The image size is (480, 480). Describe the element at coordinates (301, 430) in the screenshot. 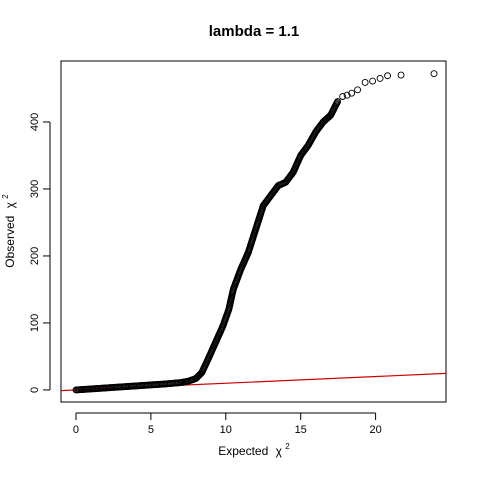

I see `x-tick-label-15: 15` at that location.